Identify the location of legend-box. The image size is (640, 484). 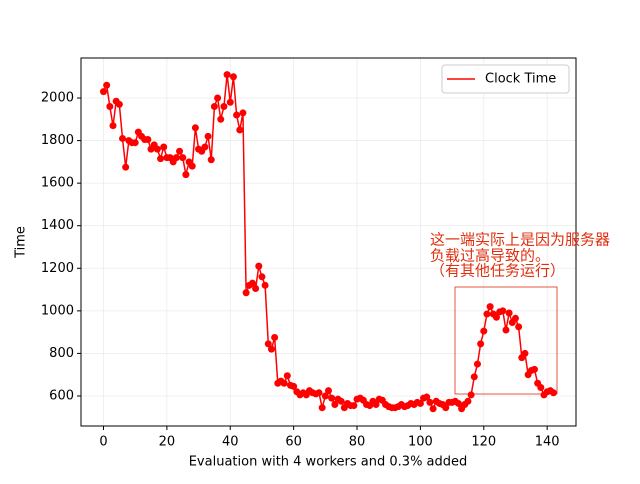
(505, 79).